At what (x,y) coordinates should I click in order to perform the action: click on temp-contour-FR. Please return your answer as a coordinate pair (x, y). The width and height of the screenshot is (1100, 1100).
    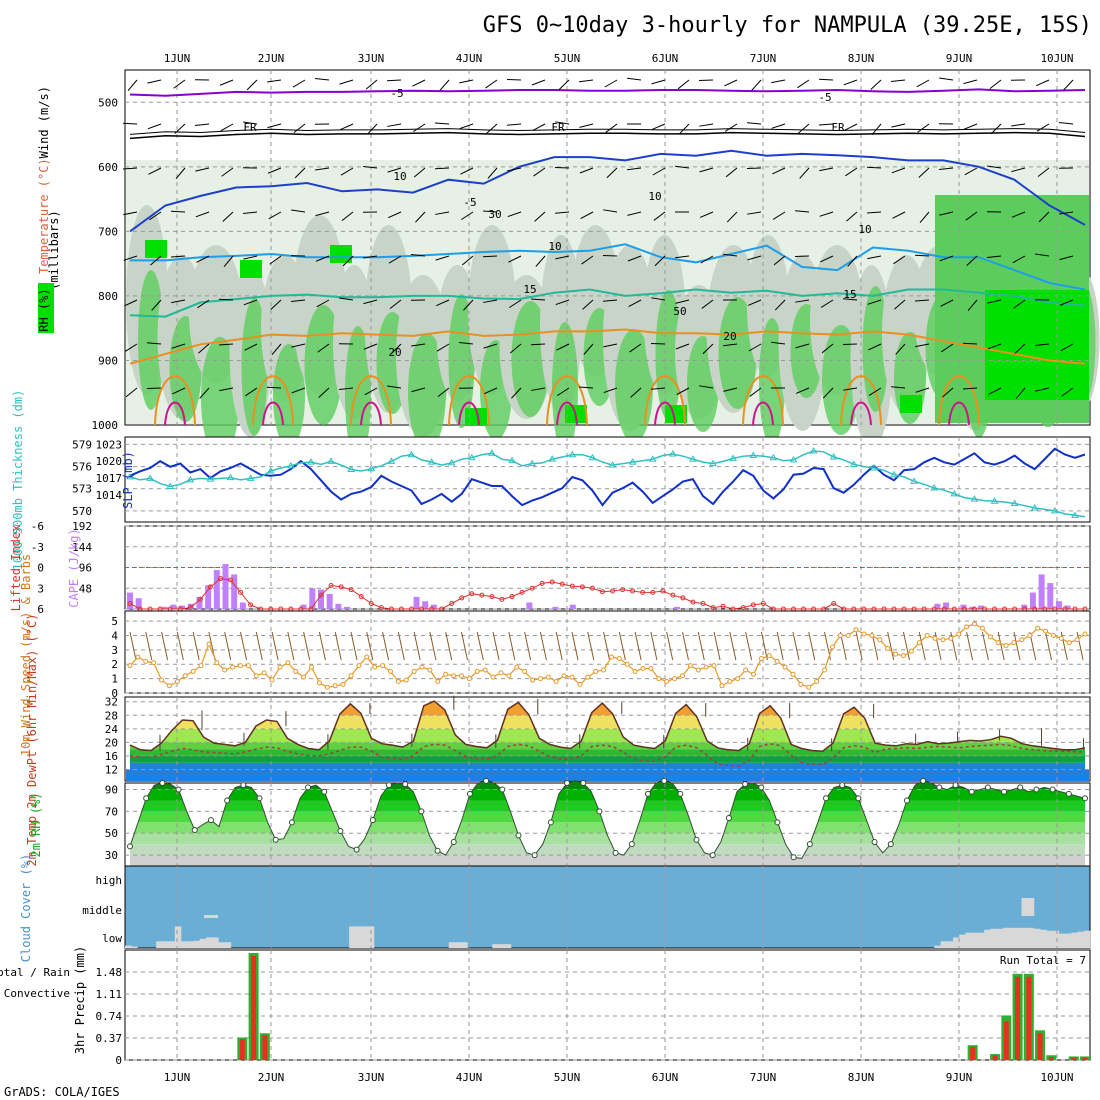
    Looking at the image, I should click on (607, 135).